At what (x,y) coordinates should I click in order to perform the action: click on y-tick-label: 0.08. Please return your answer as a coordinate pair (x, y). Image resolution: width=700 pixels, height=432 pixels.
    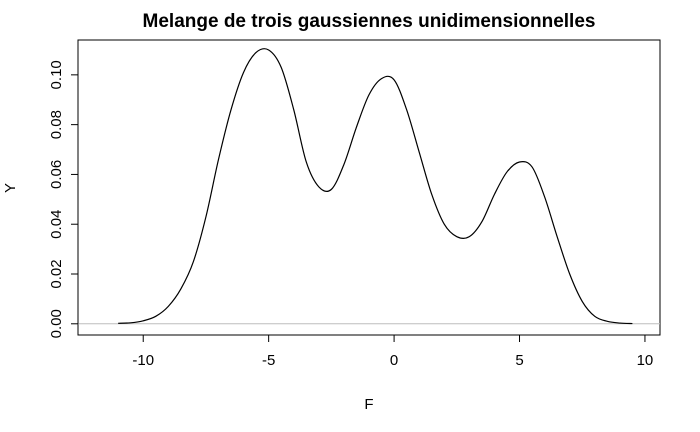
    Looking at the image, I should click on (56, 124).